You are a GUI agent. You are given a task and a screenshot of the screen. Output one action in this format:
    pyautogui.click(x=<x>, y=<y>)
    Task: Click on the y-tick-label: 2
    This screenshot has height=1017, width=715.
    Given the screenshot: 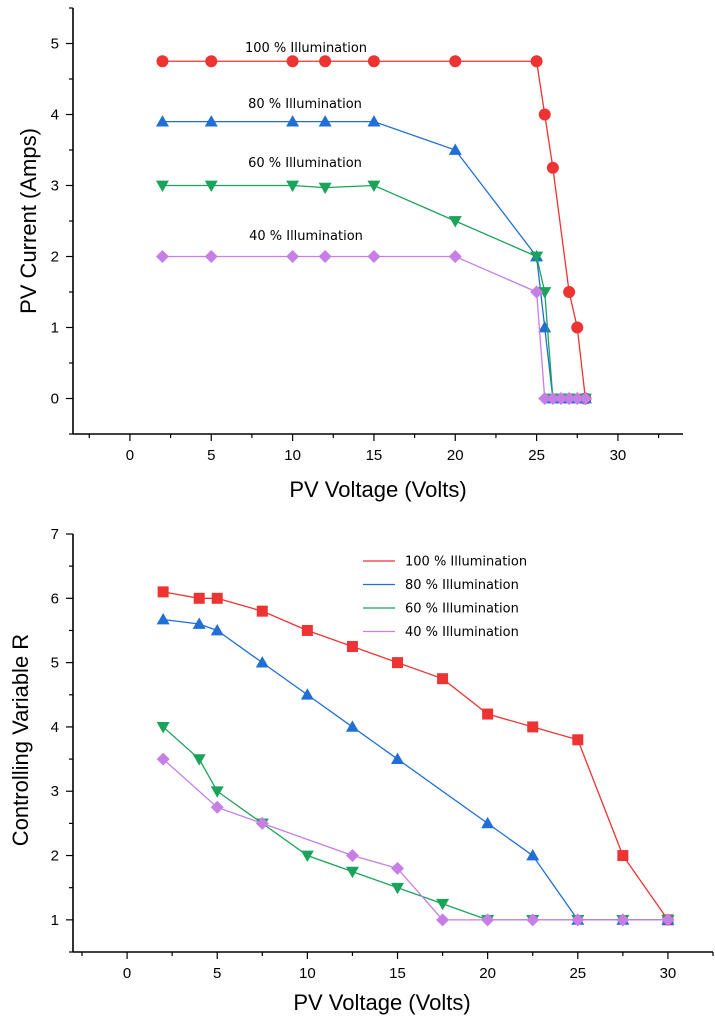 What is the action you would take?
    pyautogui.click(x=55, y=257)
    